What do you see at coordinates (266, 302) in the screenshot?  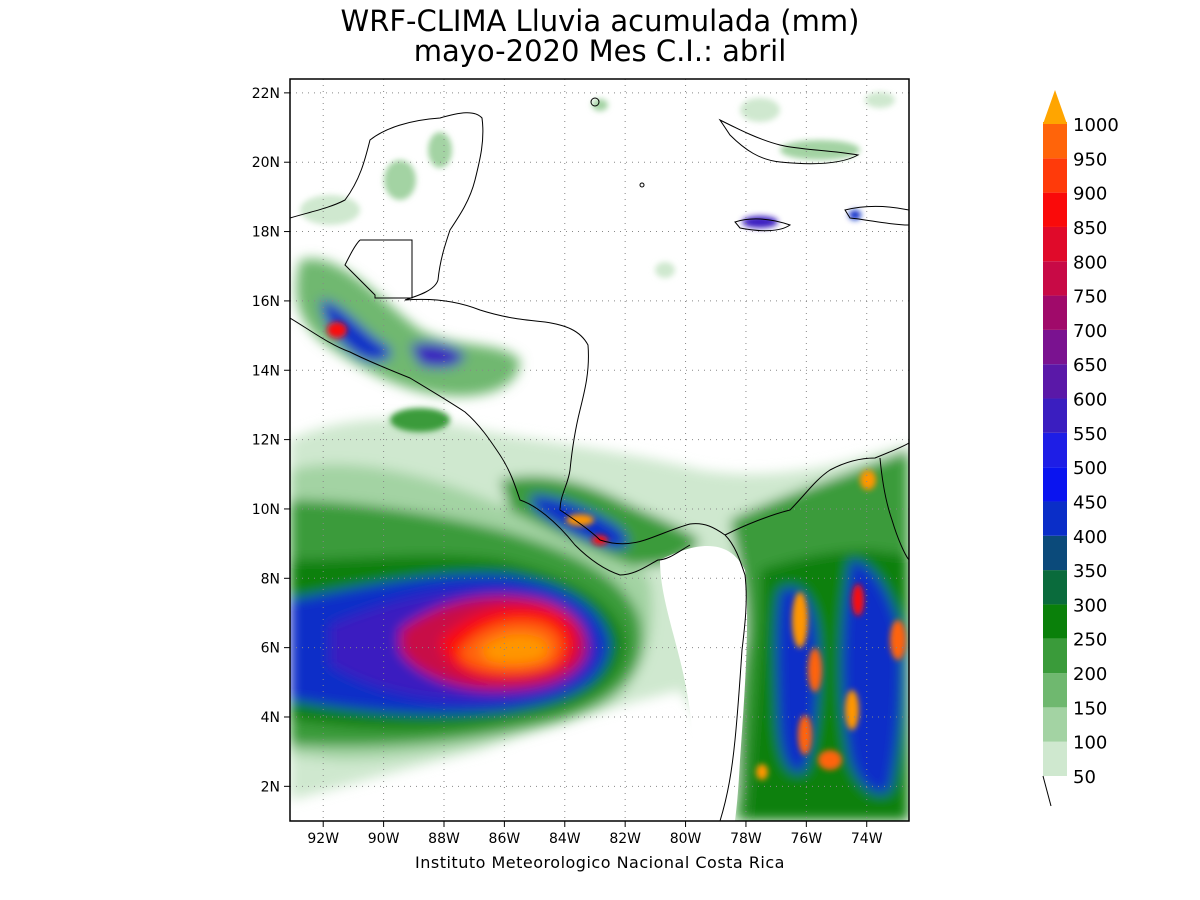 I see `lat-tick-label: 16N` at bounding box center [266, 302].